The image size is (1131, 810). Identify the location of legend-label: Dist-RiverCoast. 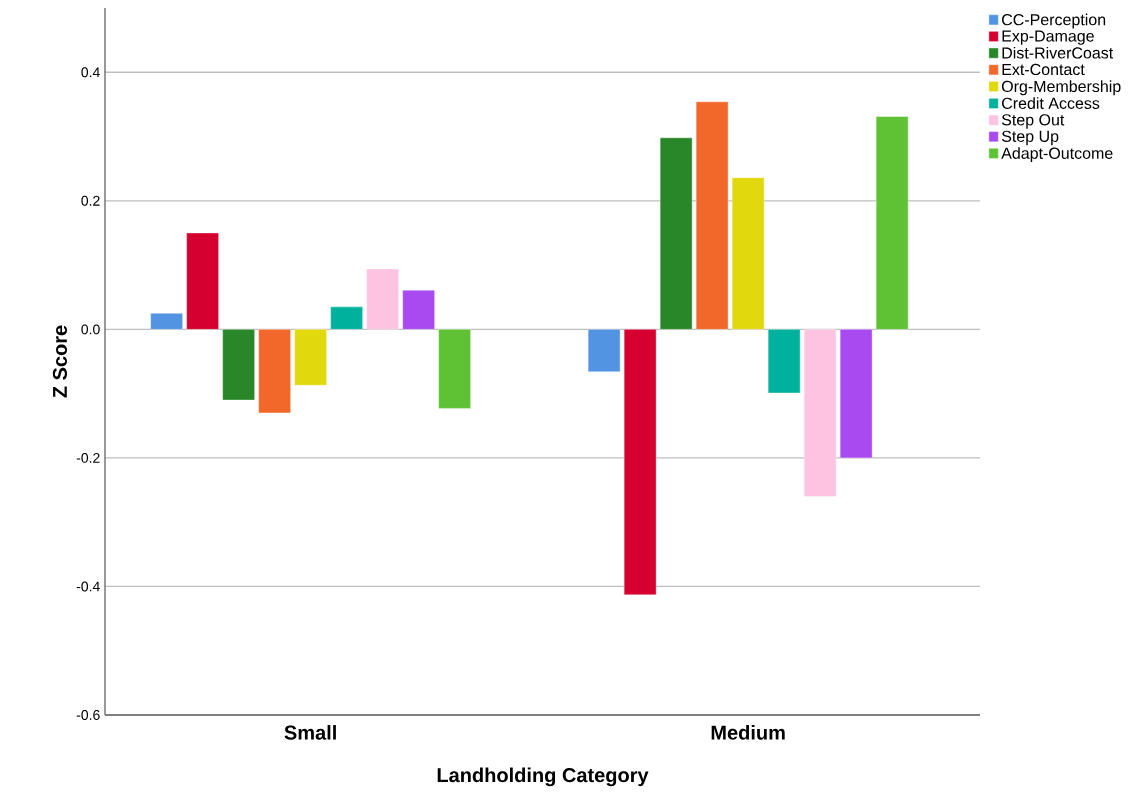
(1058, 52).